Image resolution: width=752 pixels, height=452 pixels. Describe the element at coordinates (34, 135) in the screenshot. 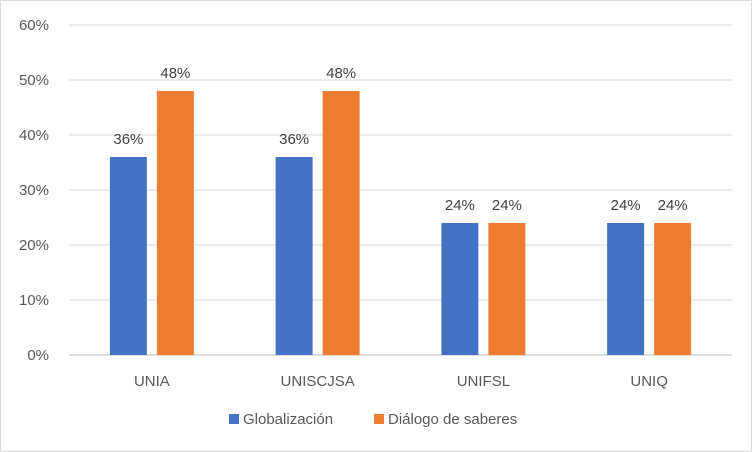

I see `y-tick-label: 40%` at that location.